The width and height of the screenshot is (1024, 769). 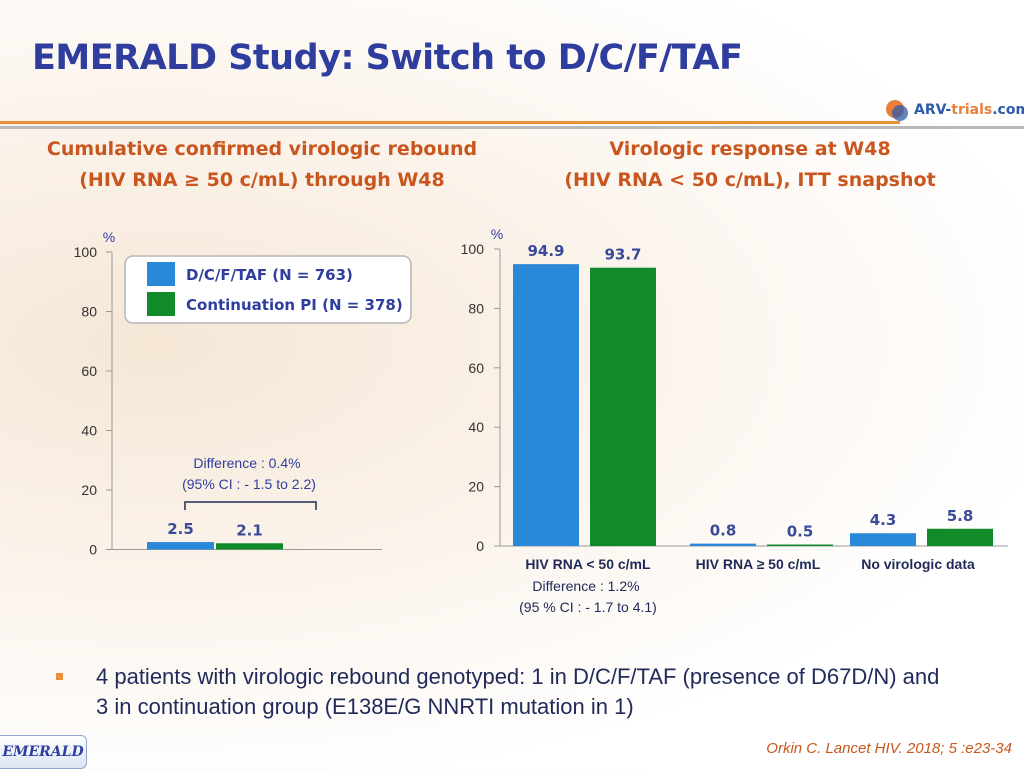 I want to click on left-heading-line2: (HIV RNA ≥ 50 c/mL) through W48, so click(x=262, y=180).